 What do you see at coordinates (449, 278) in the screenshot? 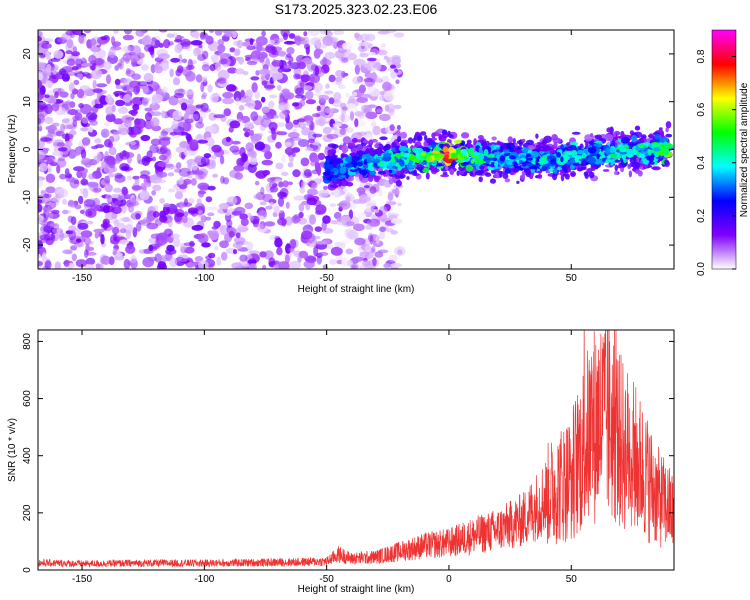
I see `spectrogram-x-tick-label: 0` at bounding box center [449, 278].